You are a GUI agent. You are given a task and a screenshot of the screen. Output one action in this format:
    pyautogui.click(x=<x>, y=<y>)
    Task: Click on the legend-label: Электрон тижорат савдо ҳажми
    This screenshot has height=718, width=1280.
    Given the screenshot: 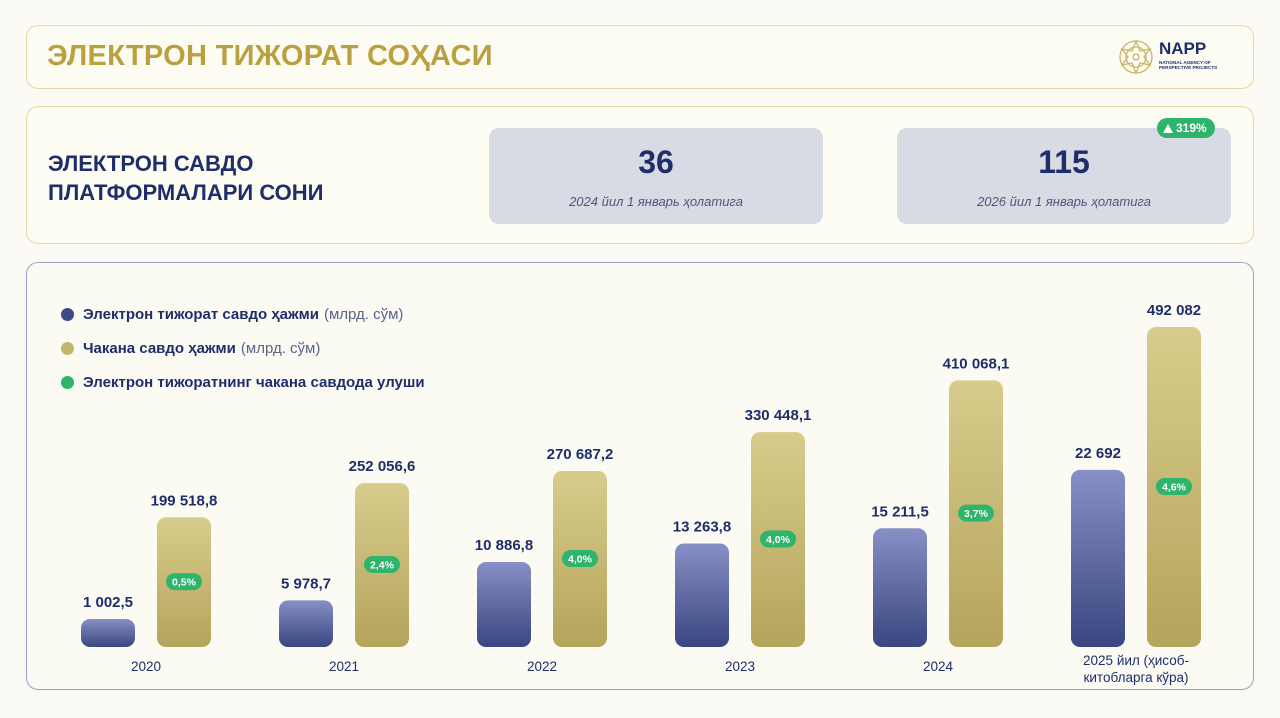 What is the action you would take?
    pyautogui.click(x=201, y=314)
    